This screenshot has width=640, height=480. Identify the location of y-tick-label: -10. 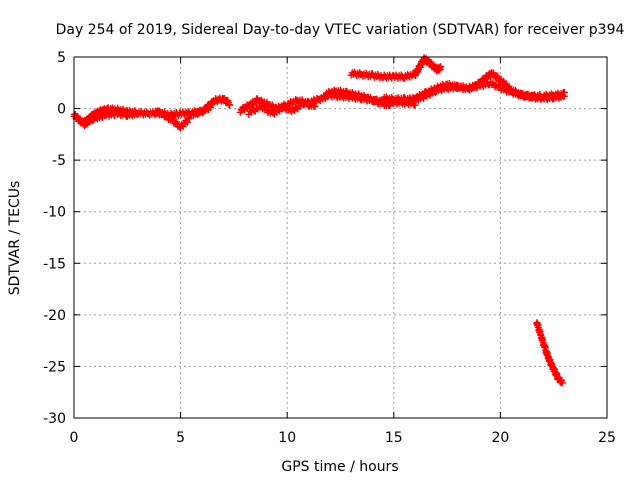
(54, 213).